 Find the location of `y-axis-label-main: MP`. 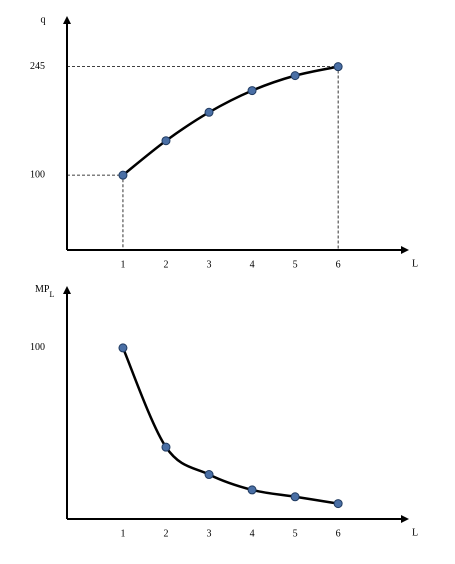

y-axis-label-main: MP is located at coordinates (42, 289).